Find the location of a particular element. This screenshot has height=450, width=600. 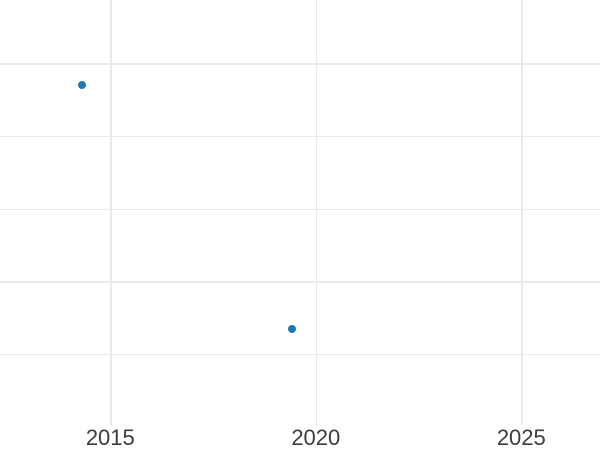

x-tick-label: 2015 is located at coordinates (110, 437).